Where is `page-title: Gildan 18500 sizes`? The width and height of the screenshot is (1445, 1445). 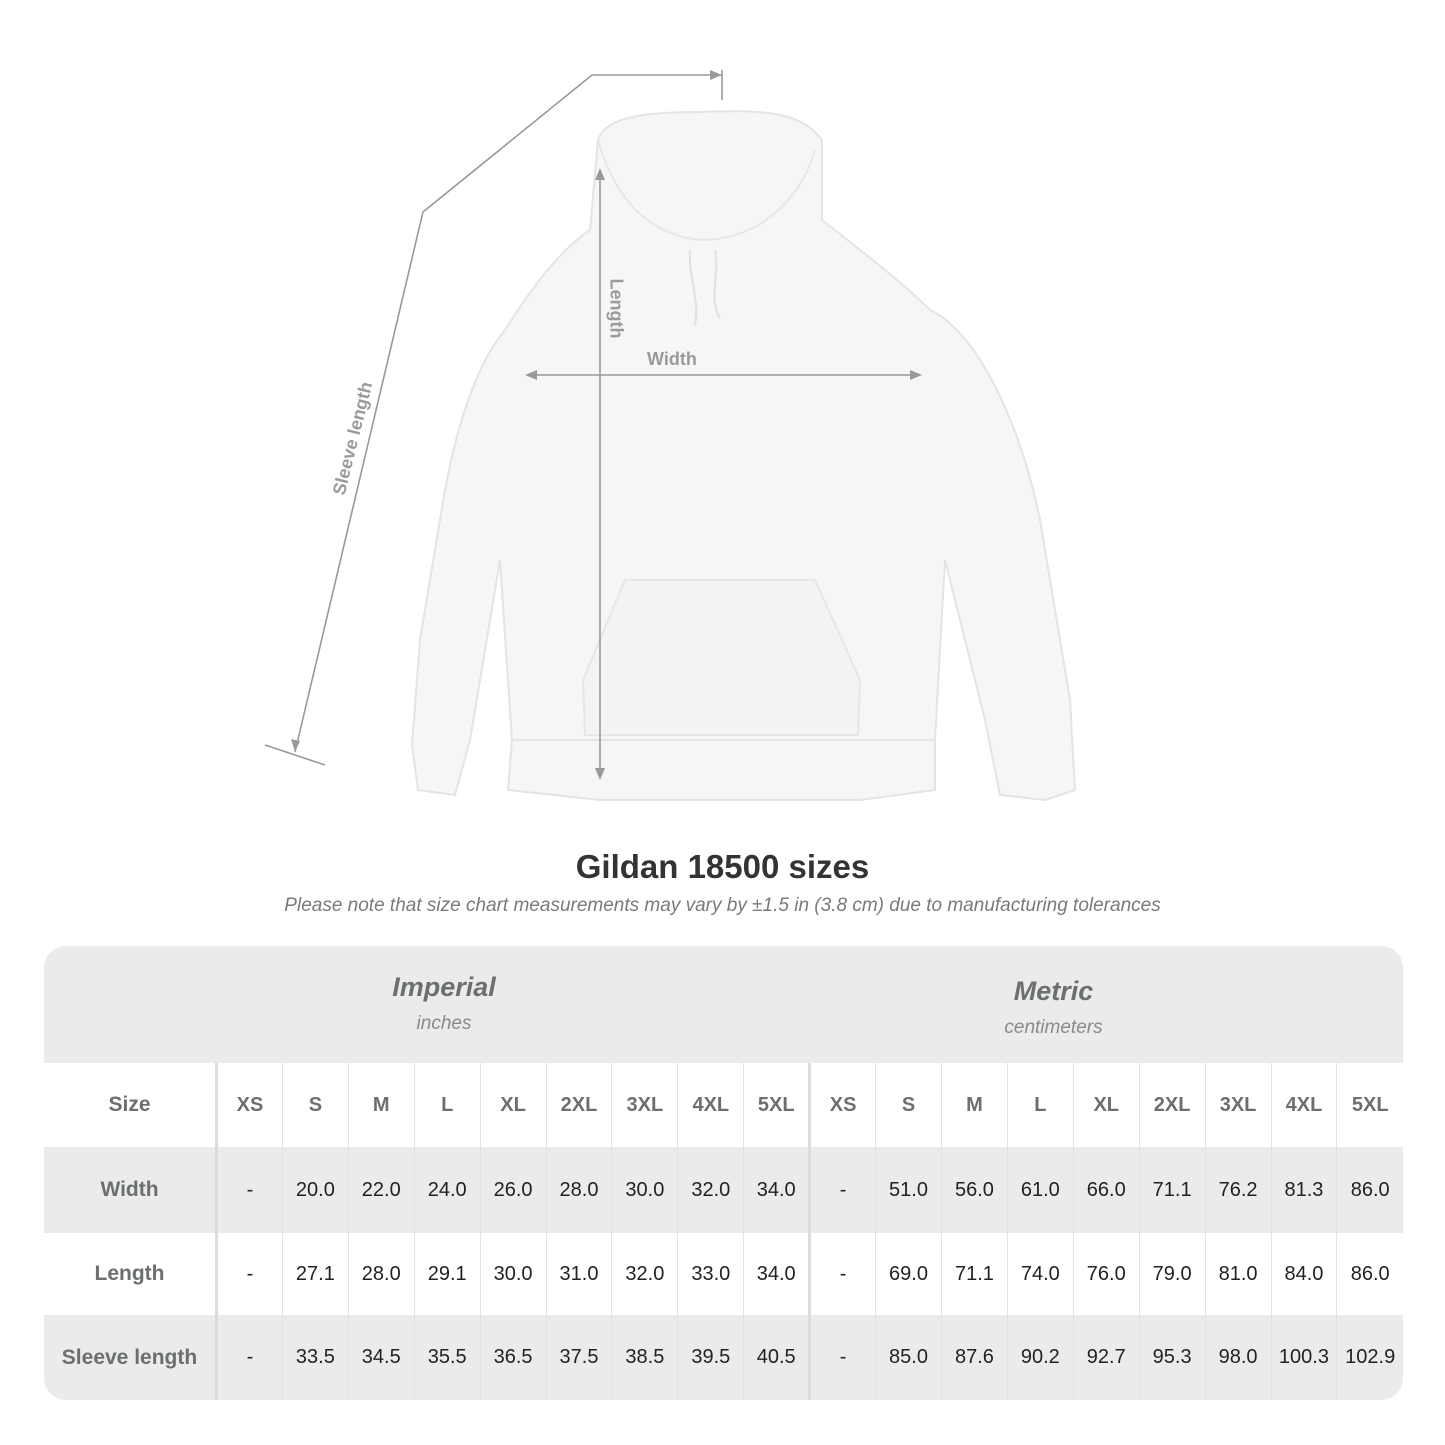
page-title: Gildan 18500 sizes is located at coordinates (722, 866).